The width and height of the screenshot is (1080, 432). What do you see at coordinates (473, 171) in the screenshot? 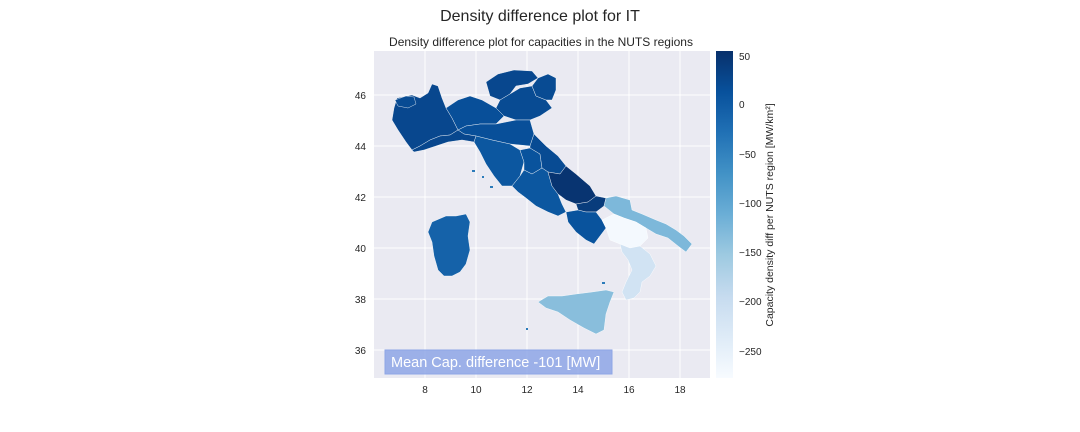
I see `island-capraia` at bounding box center [473, 171].